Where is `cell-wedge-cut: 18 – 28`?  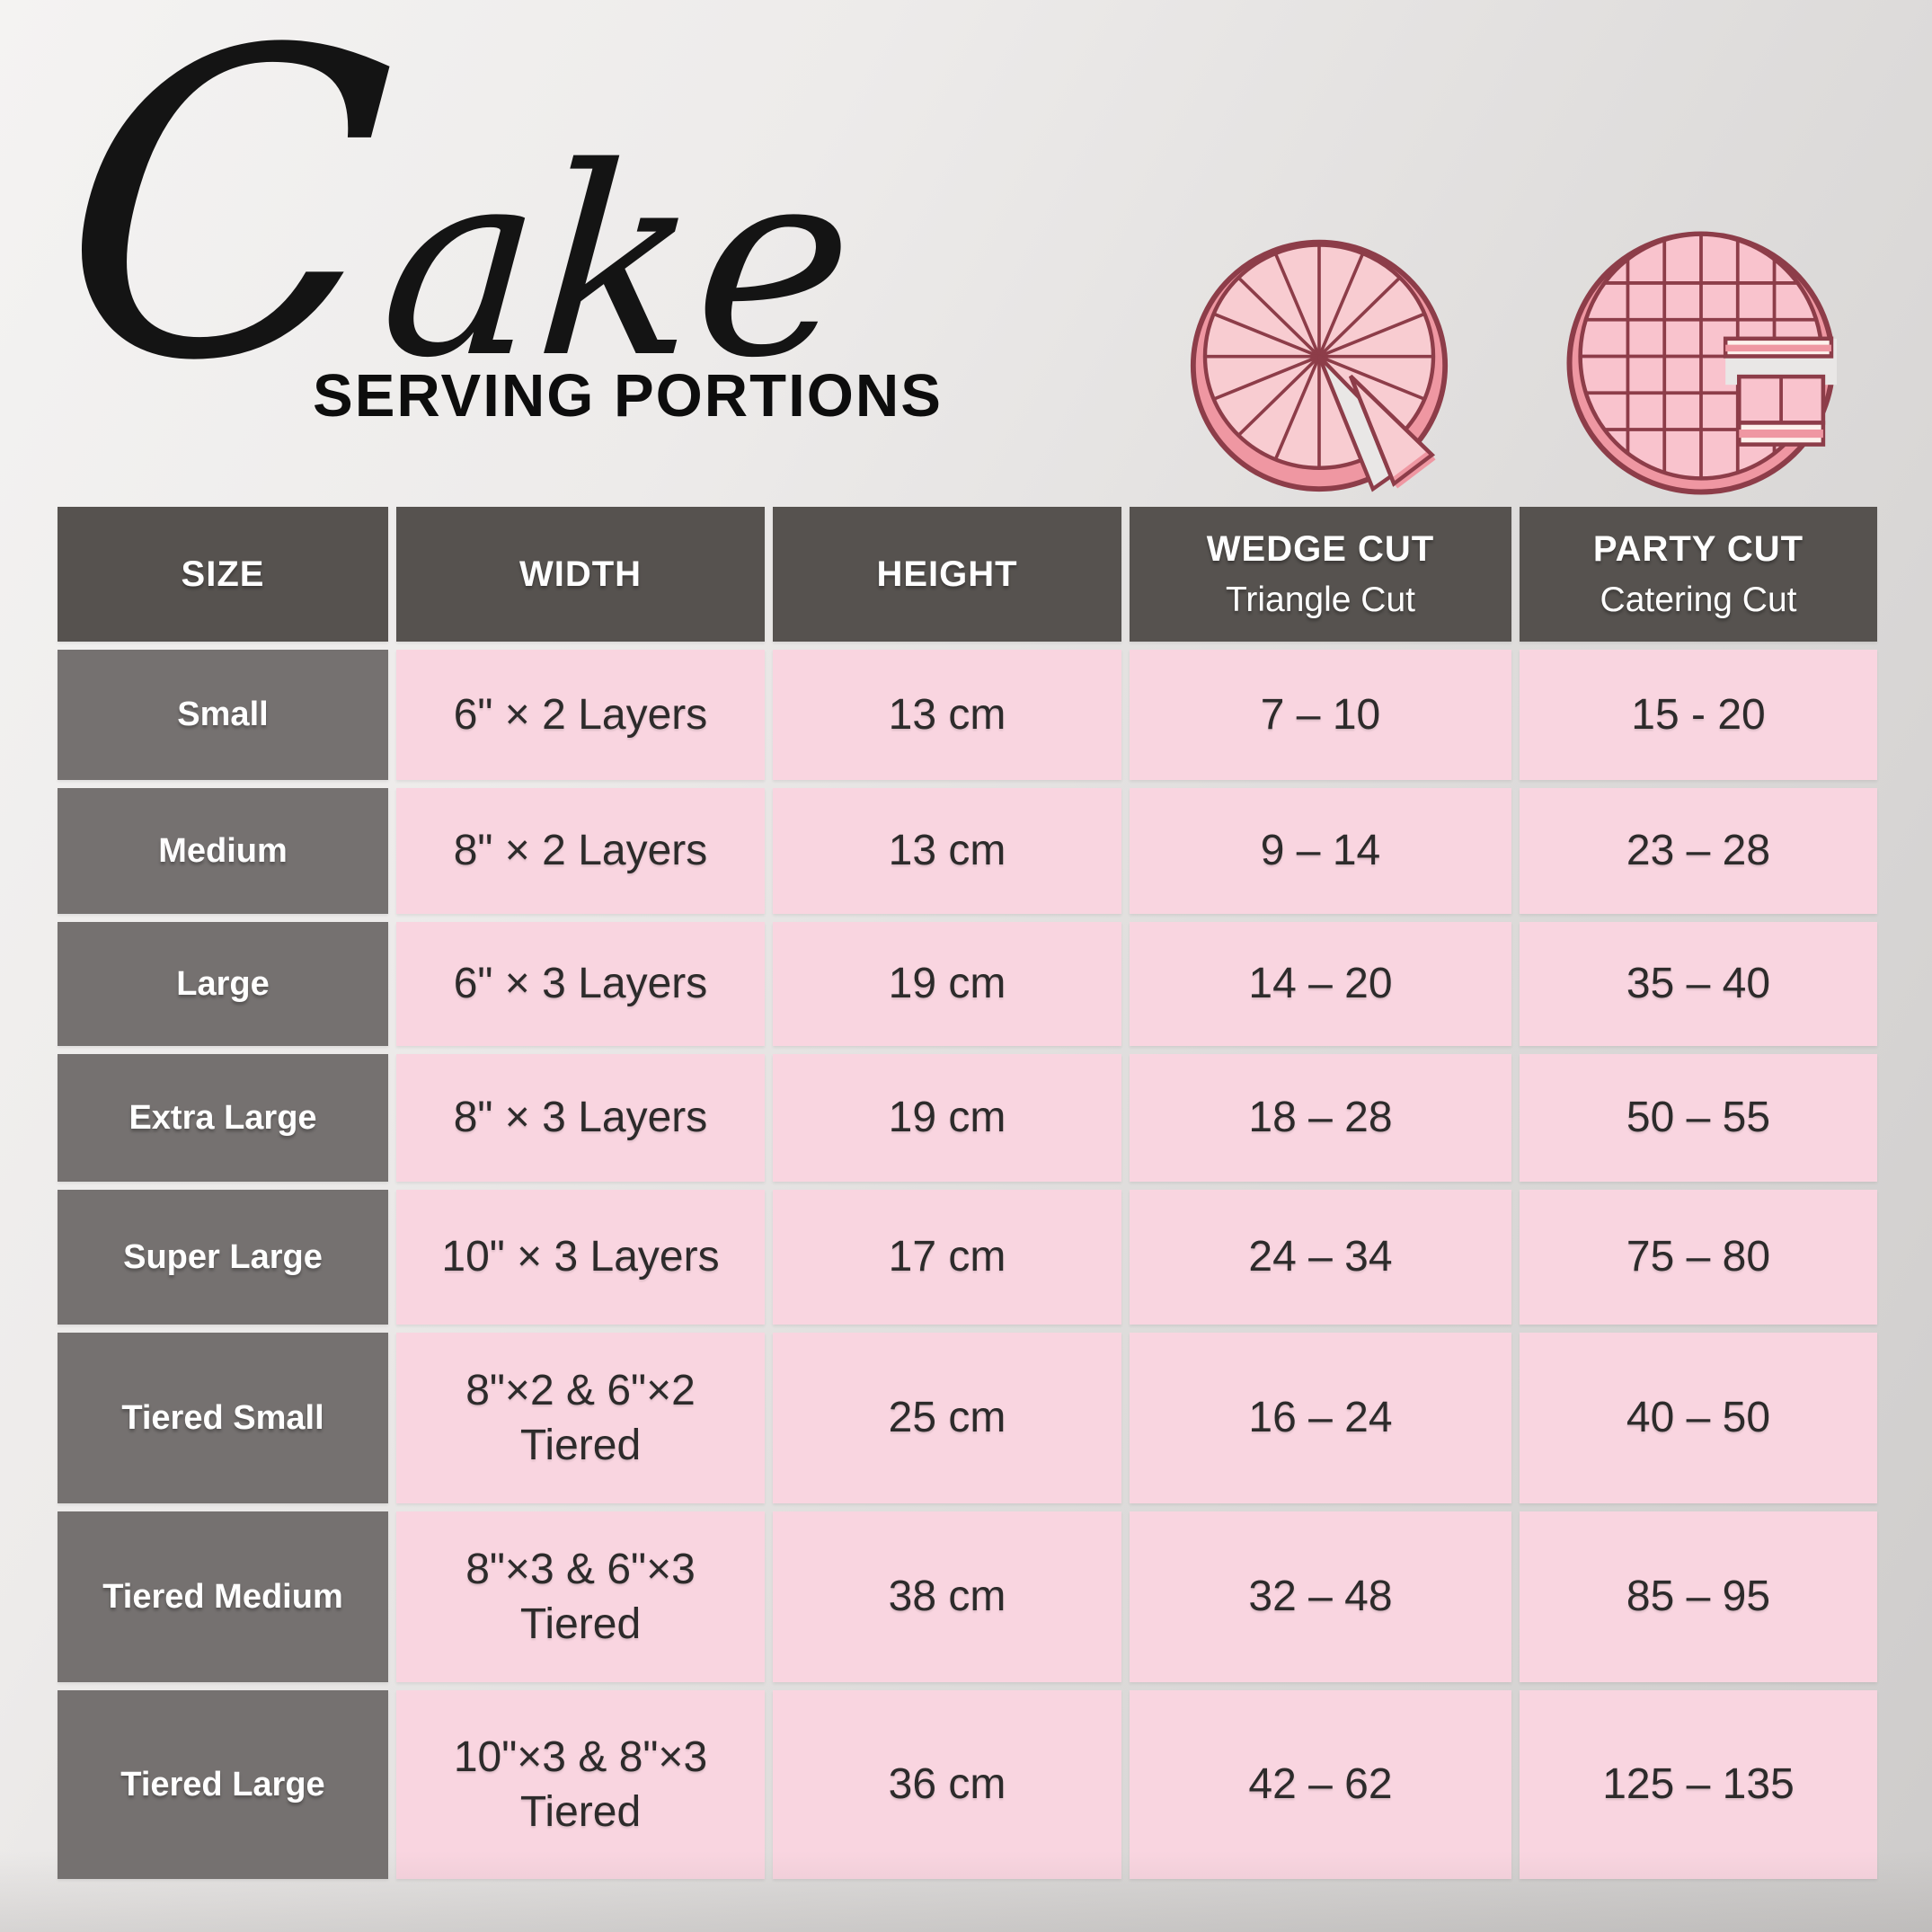
cell-wedge-cut: 18 – 28 is located at coordinates (1320, 1118).